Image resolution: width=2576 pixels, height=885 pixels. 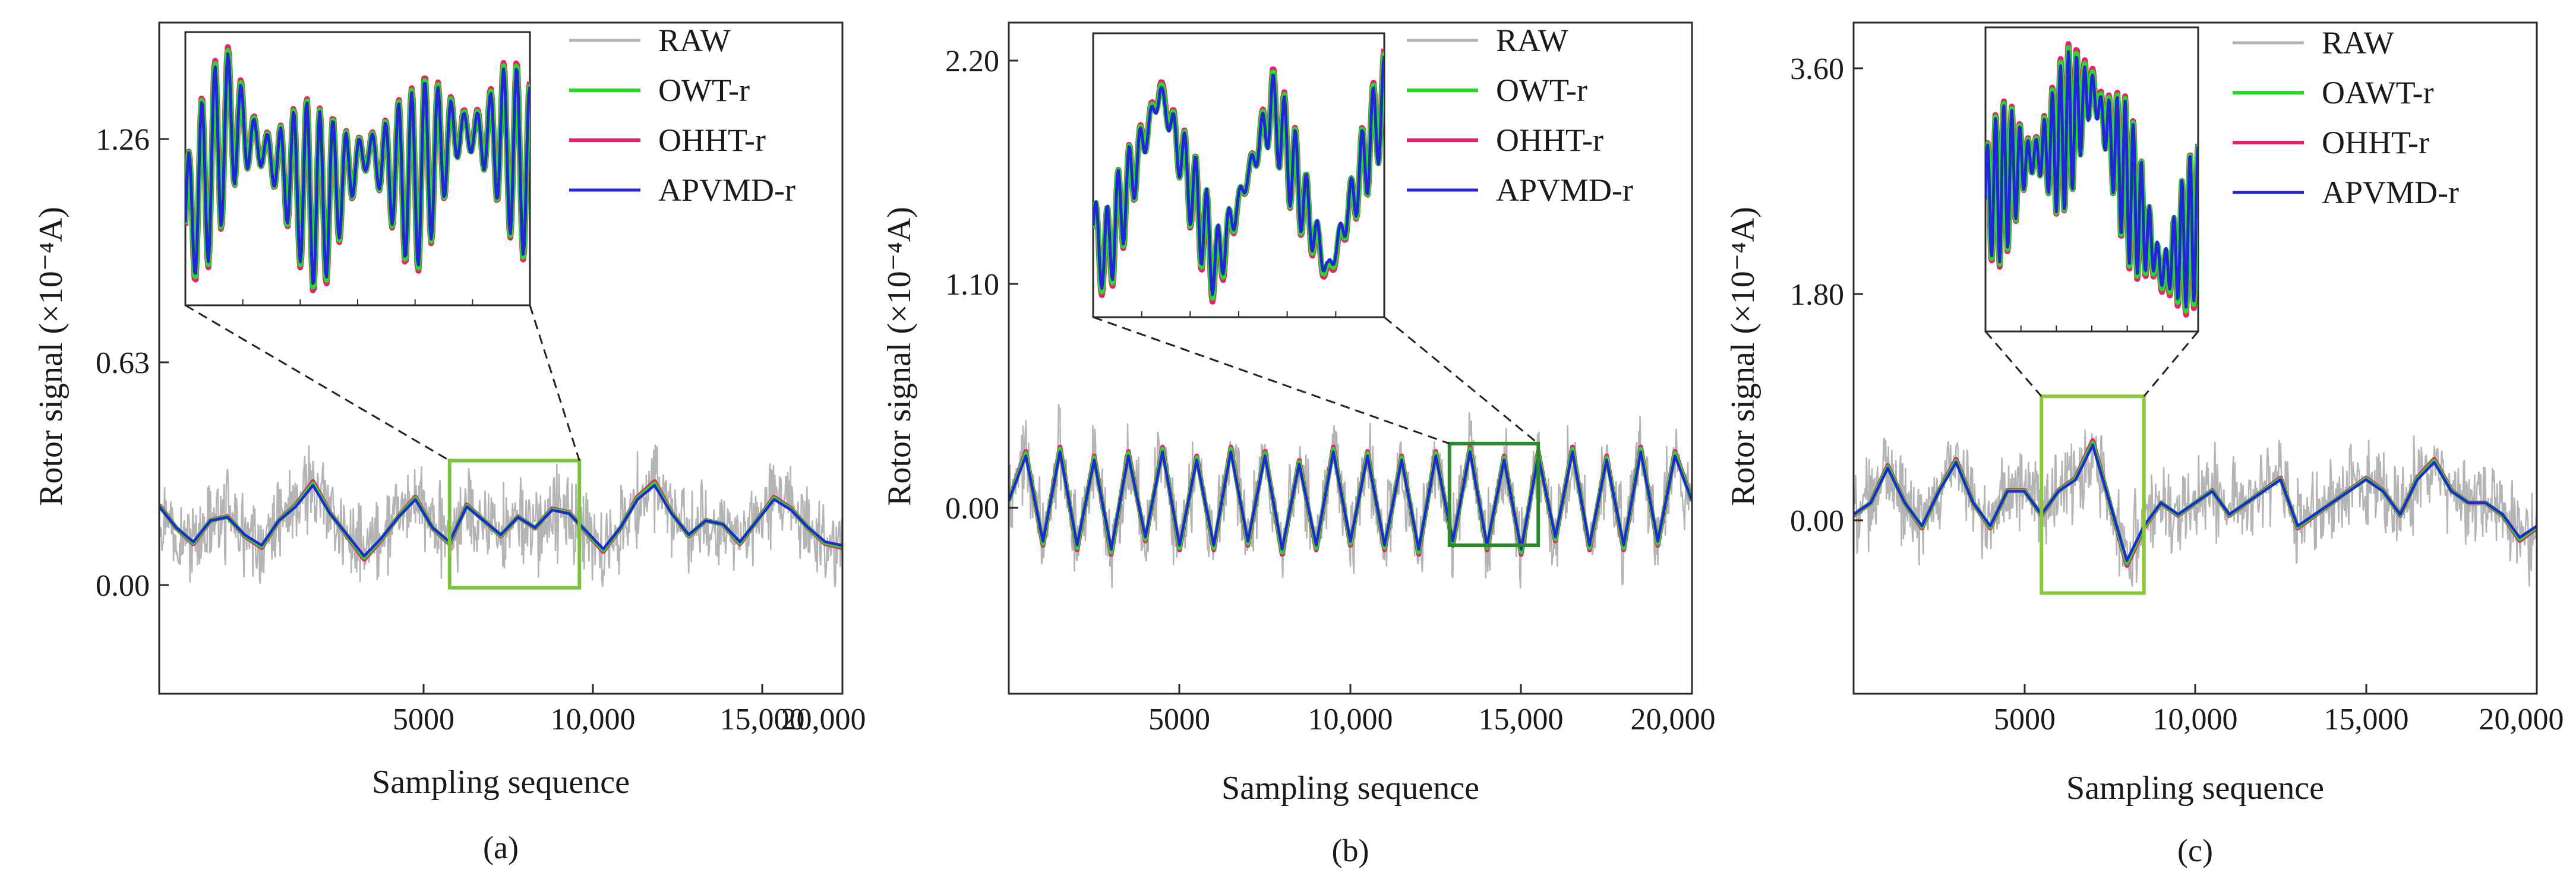 What do you see at coordinates (2375, 142) in the screenshot?
I see `panel-c-legend-label: OHHT-r` at bounding box center [2375, 142].